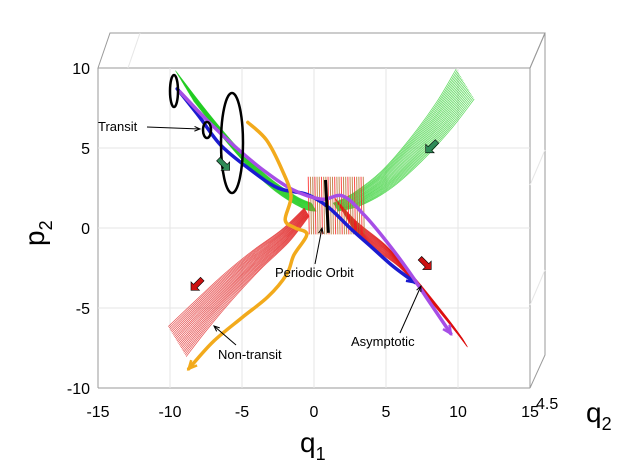  Describe the element at coordinates (458, 412) in the screenshot. I see `x-tick-label: 10` at that location.